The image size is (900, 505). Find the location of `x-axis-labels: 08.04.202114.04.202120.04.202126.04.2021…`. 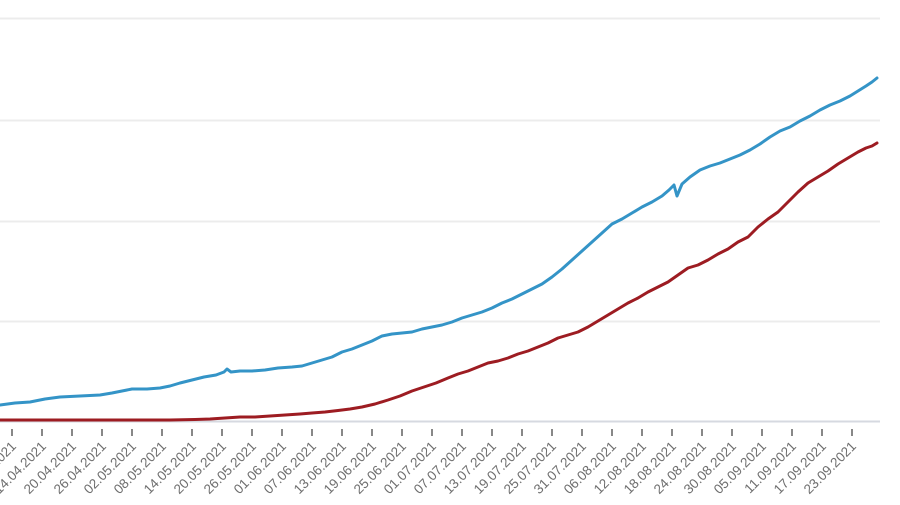

x-axis-labels: 08.04.202114.04.202120.04.202126.04.2021… is located at coordinates (429, 468).